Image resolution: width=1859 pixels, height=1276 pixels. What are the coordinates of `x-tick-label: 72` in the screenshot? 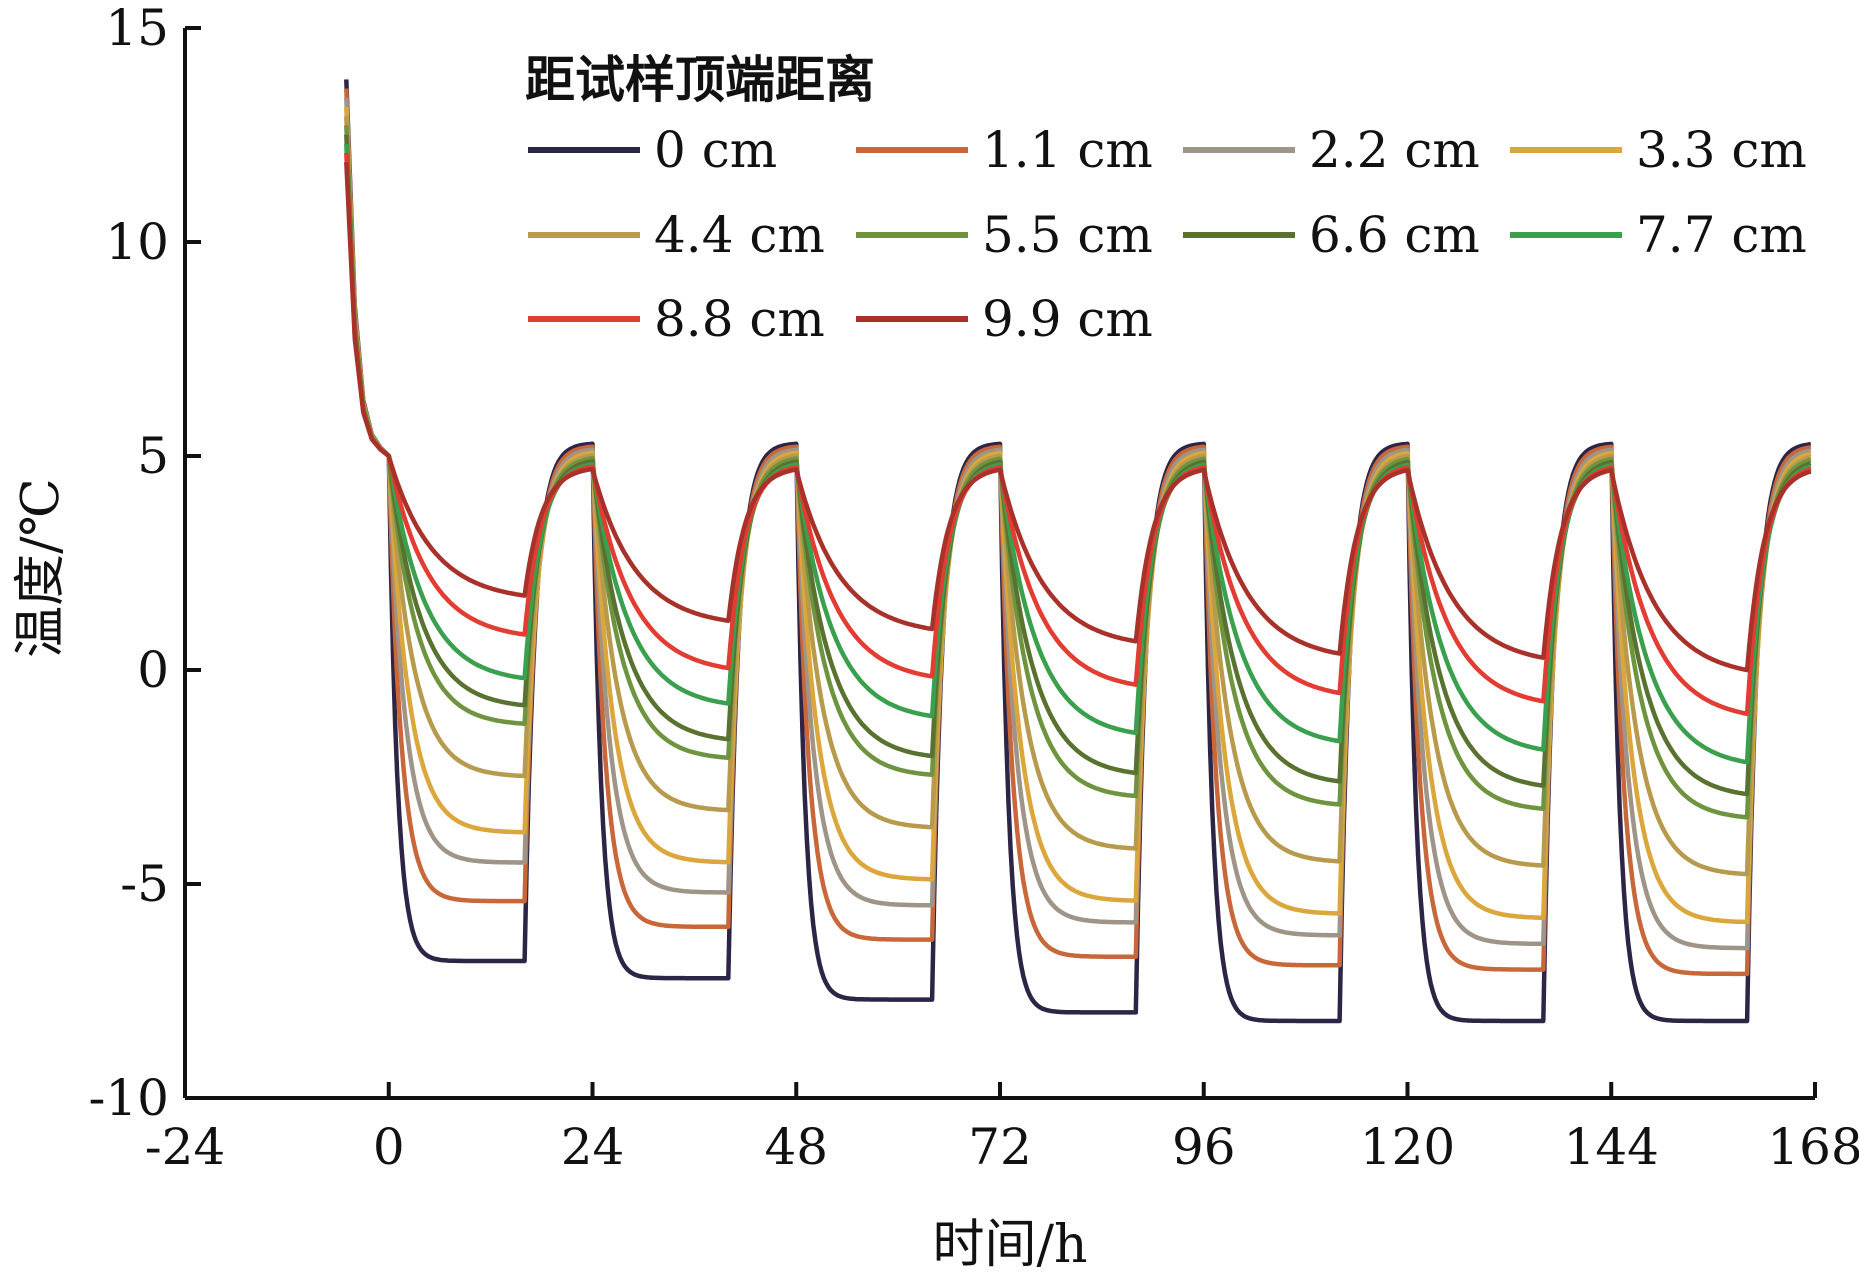 It's located at (1000, 1147).